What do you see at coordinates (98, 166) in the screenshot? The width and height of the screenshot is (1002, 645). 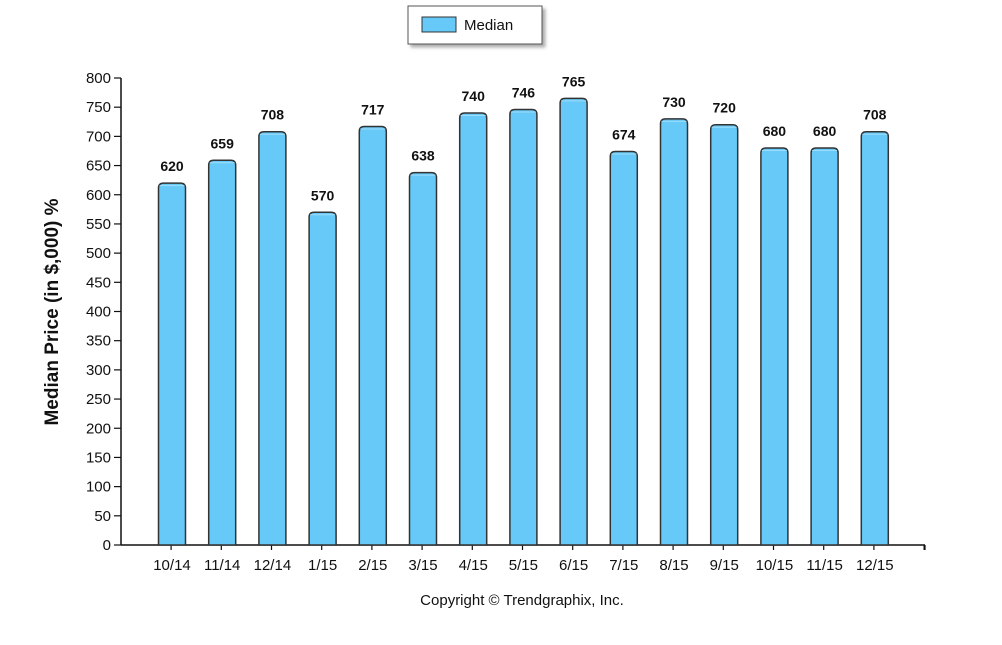 I see `y-tick-label: 650` at bounding box center [98, 166].